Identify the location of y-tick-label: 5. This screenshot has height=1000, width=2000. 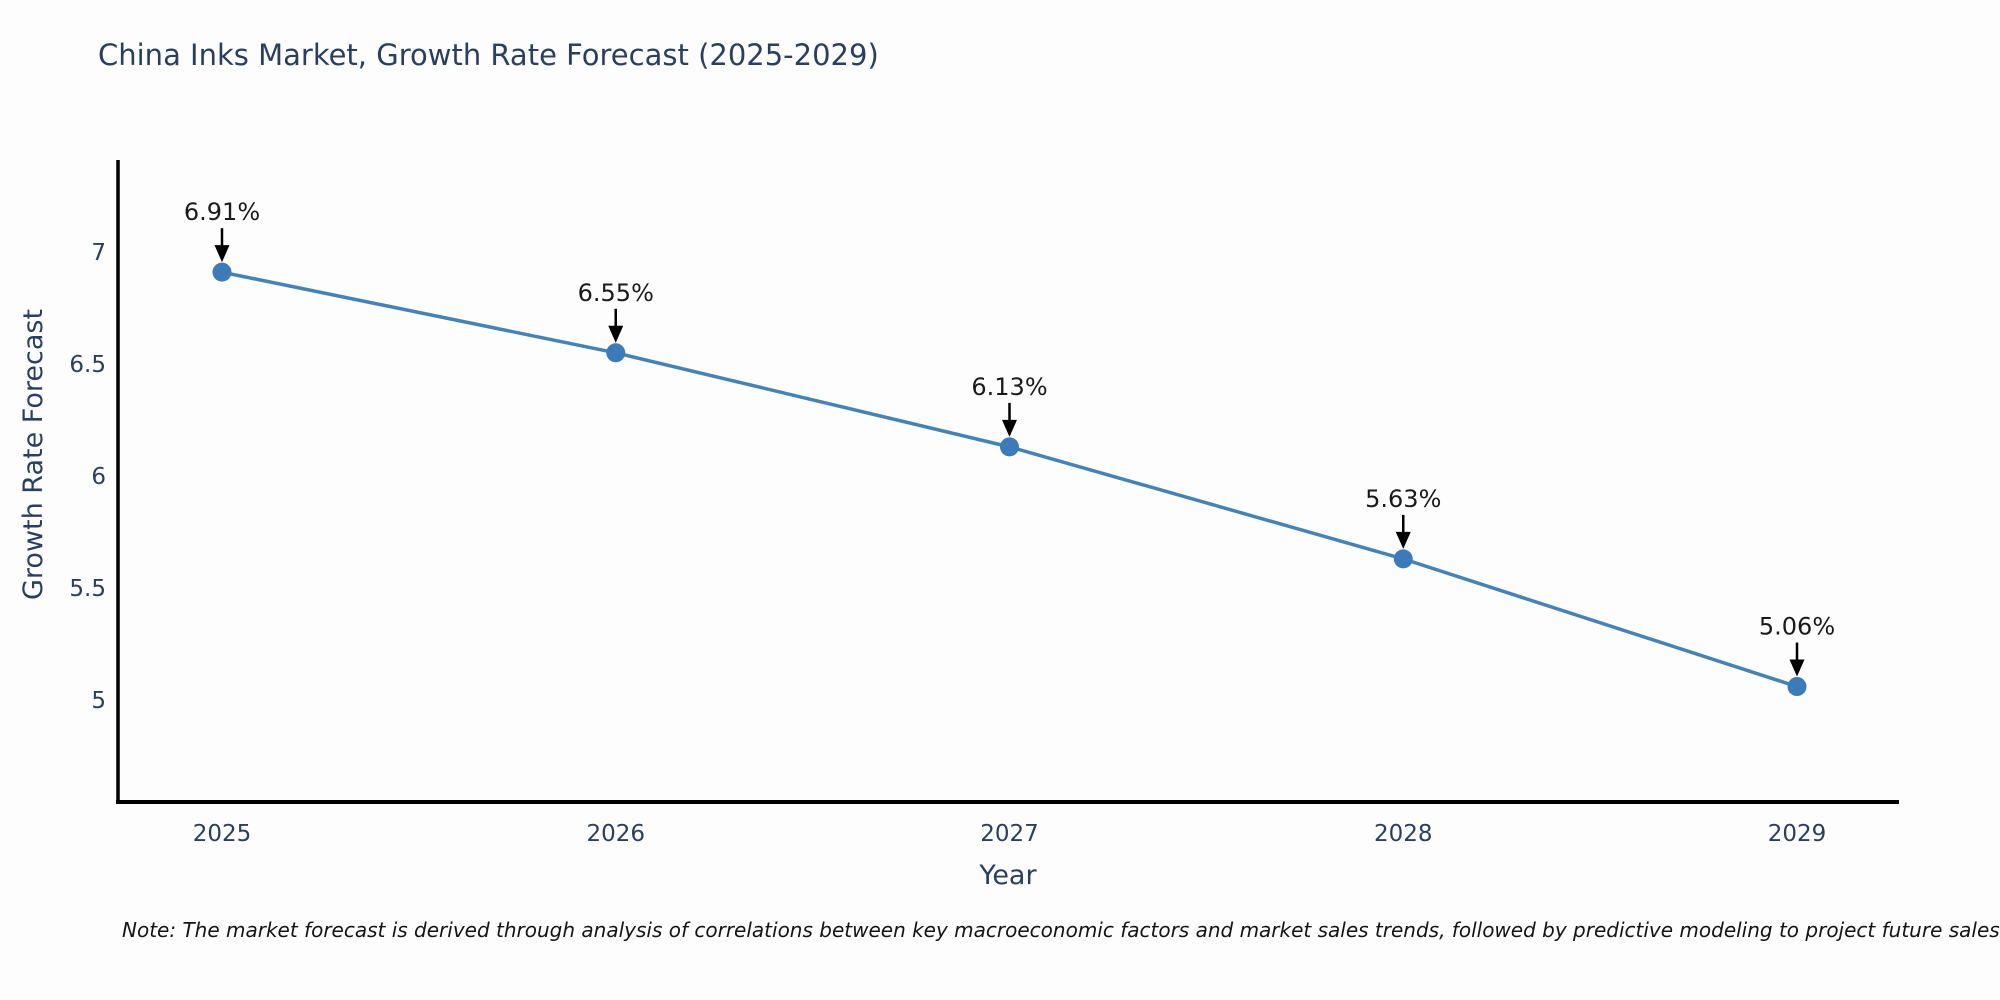
(98, 701).